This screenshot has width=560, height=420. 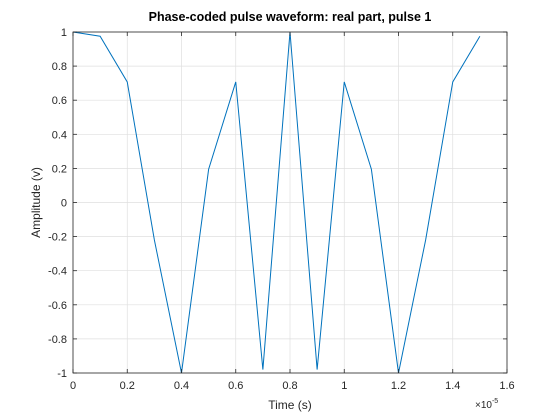 I want to click on x-tick-label: 0, so click(x=73, y=386).